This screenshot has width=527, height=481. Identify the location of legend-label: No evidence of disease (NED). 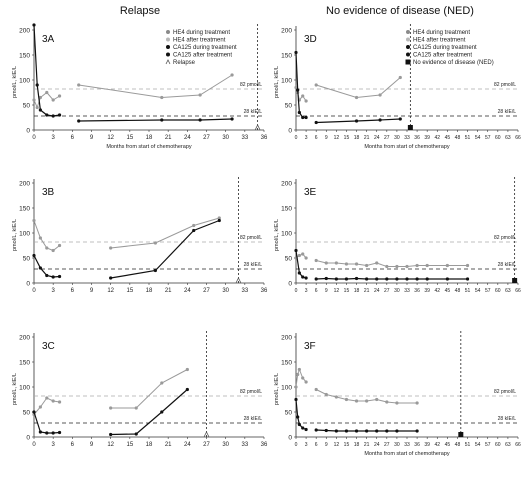
(453, 63).